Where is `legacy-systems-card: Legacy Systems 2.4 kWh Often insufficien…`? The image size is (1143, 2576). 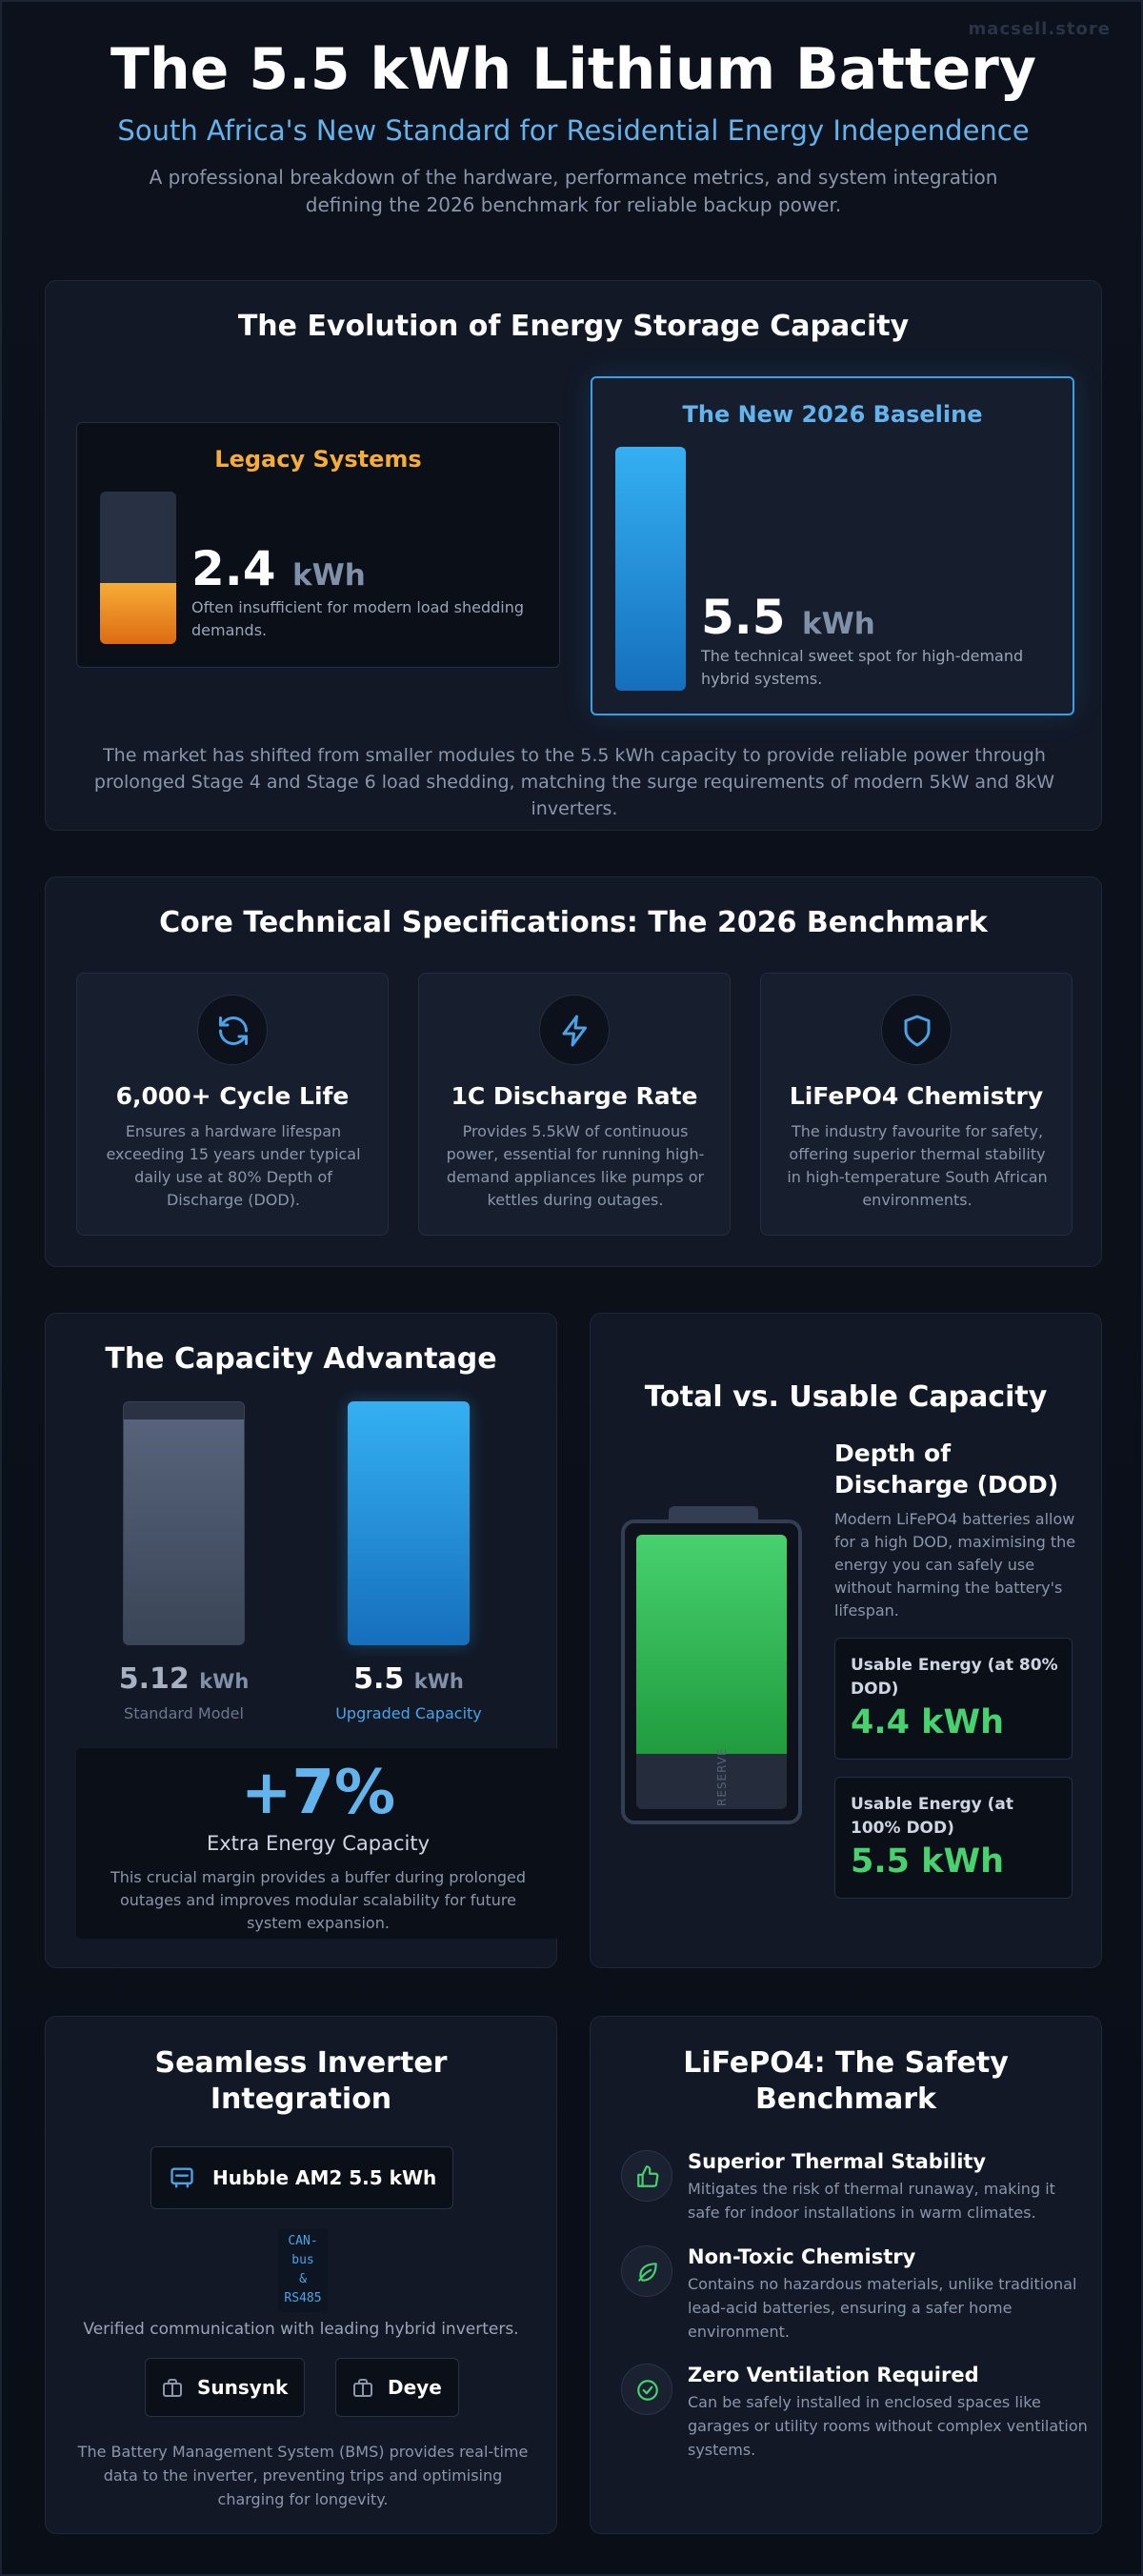
legacy-systems-card: Legacy Systems 2.4 kWh Often insufficien… is located at coordinates (318, 545).